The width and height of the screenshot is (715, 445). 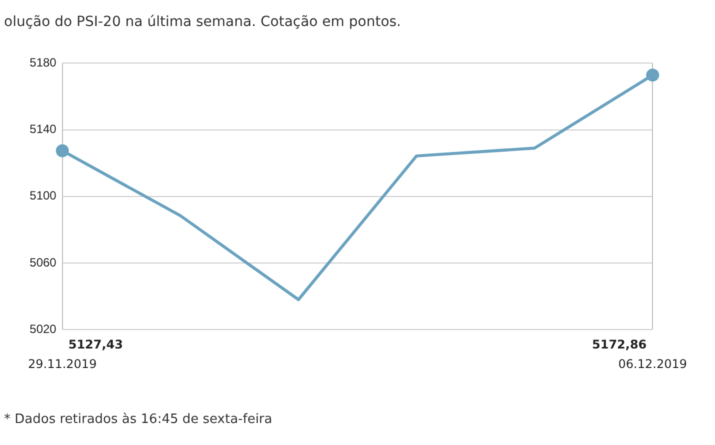 What do you see at coordinates (43, 129) in the screenshot?
I see `y-tick-label: 5140` at bounding box center [43, 129].